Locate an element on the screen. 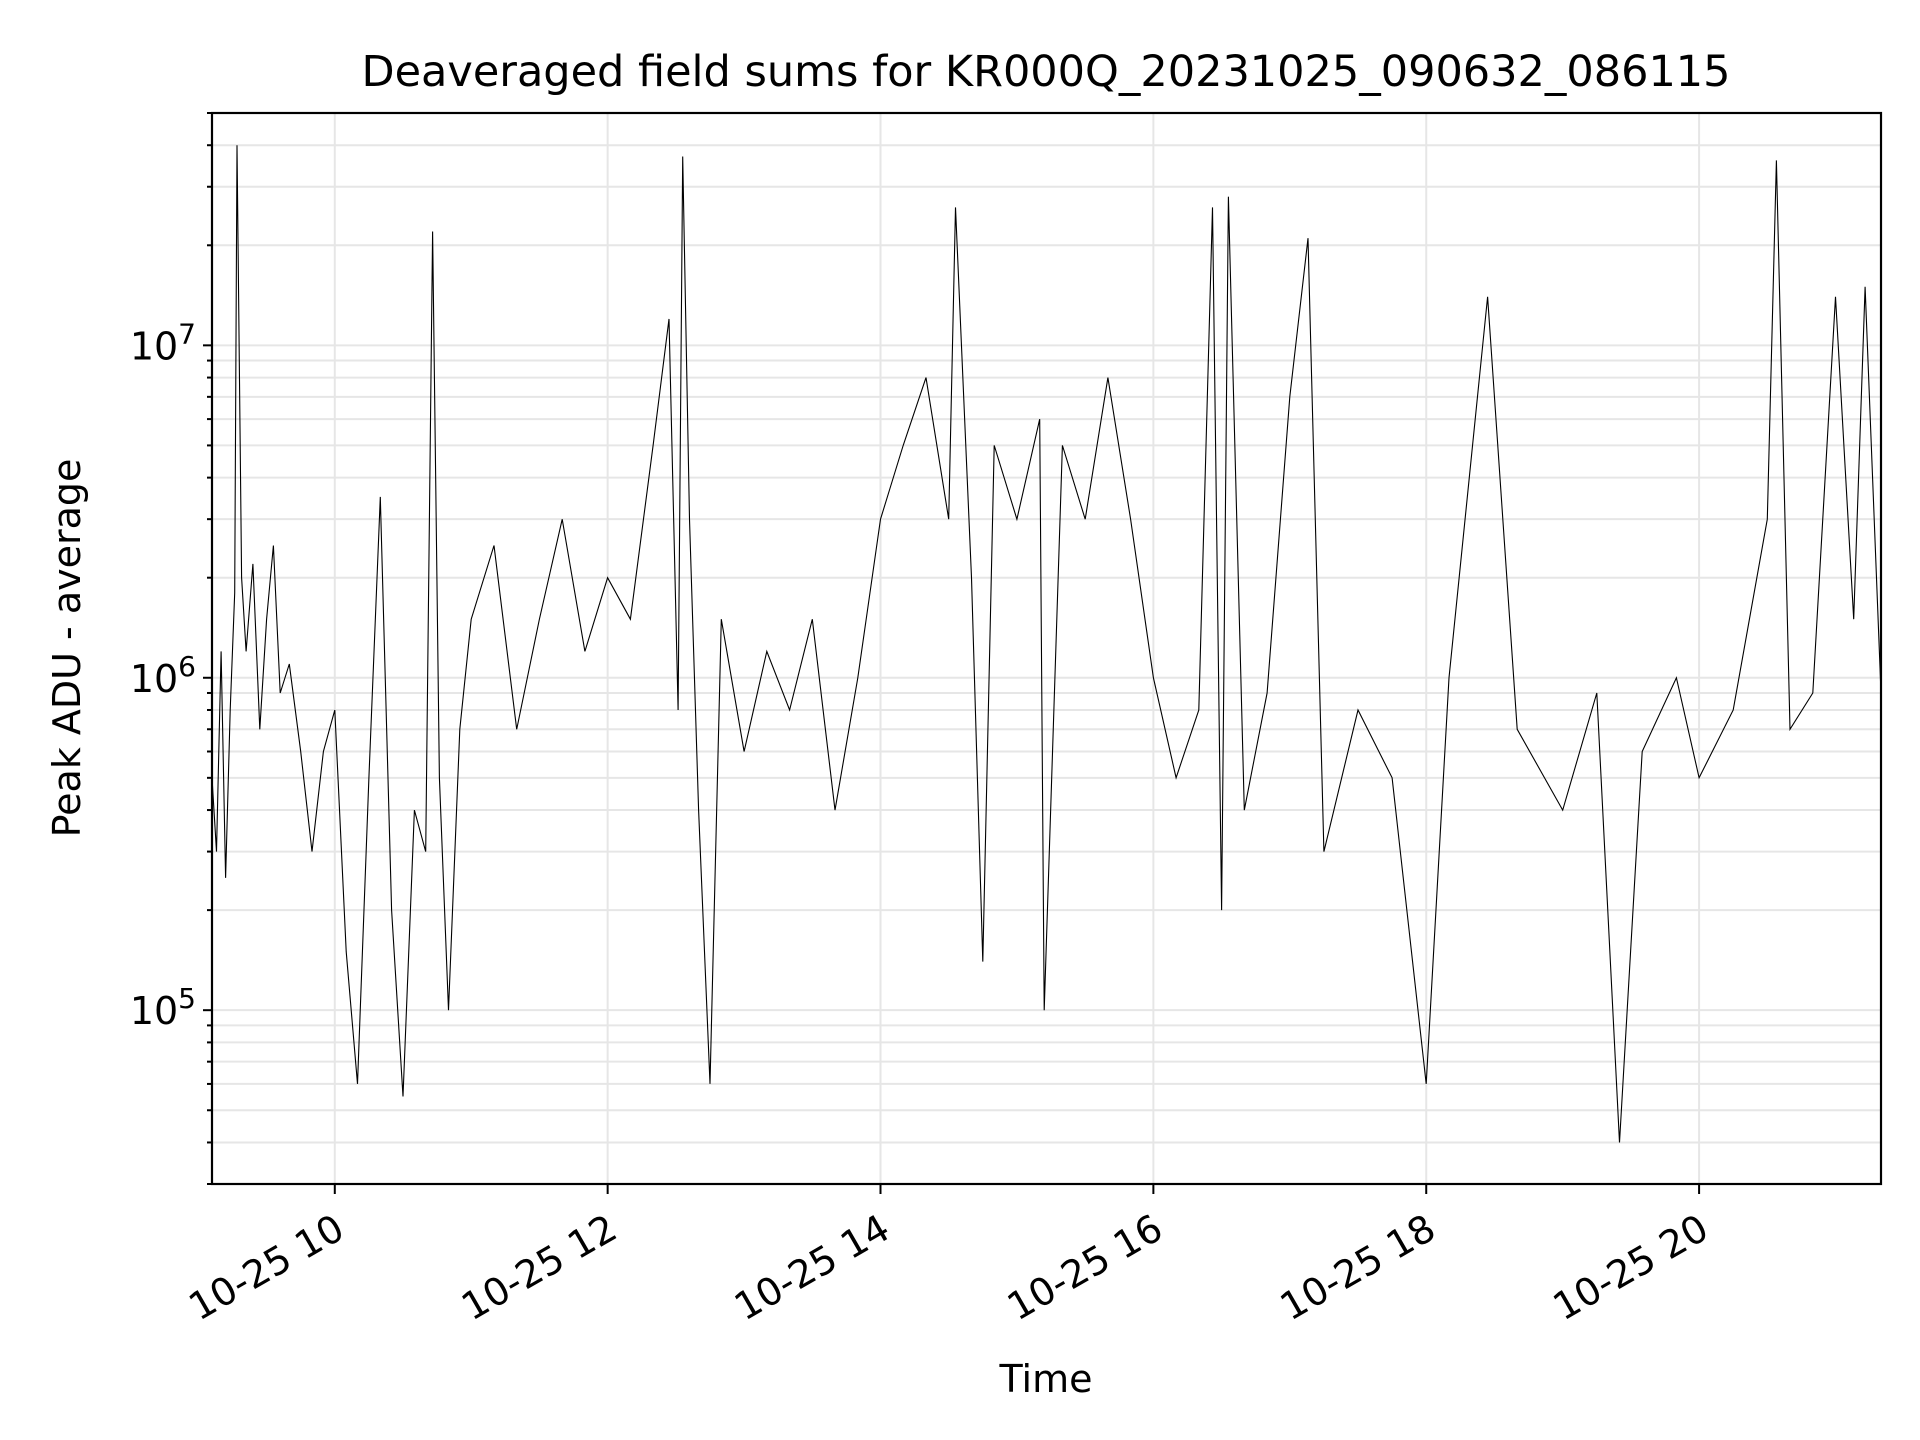 This screenshot has width=1920, height=1440. y-tick-label: 10⁷ is located at coordinates (163, 342).